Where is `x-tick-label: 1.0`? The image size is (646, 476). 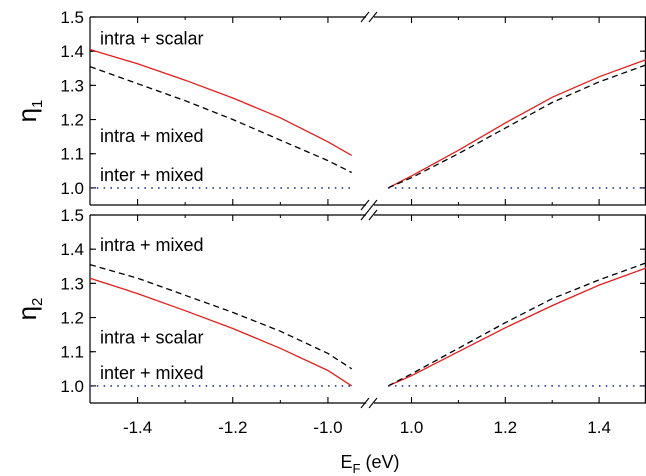
x-tick-label: 1.0 is located at coordinates (412, 427).